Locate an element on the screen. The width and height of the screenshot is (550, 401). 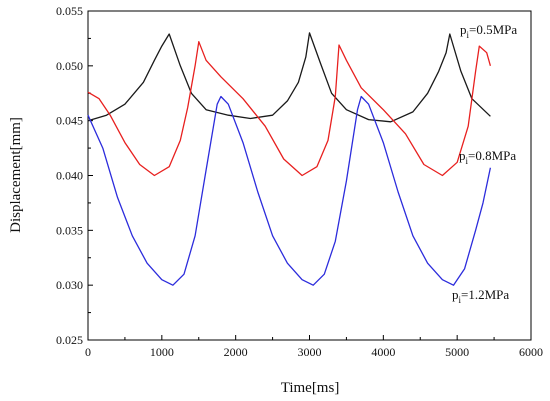
annotation-value: =0.5MPa is located at coordinates (493, 29).